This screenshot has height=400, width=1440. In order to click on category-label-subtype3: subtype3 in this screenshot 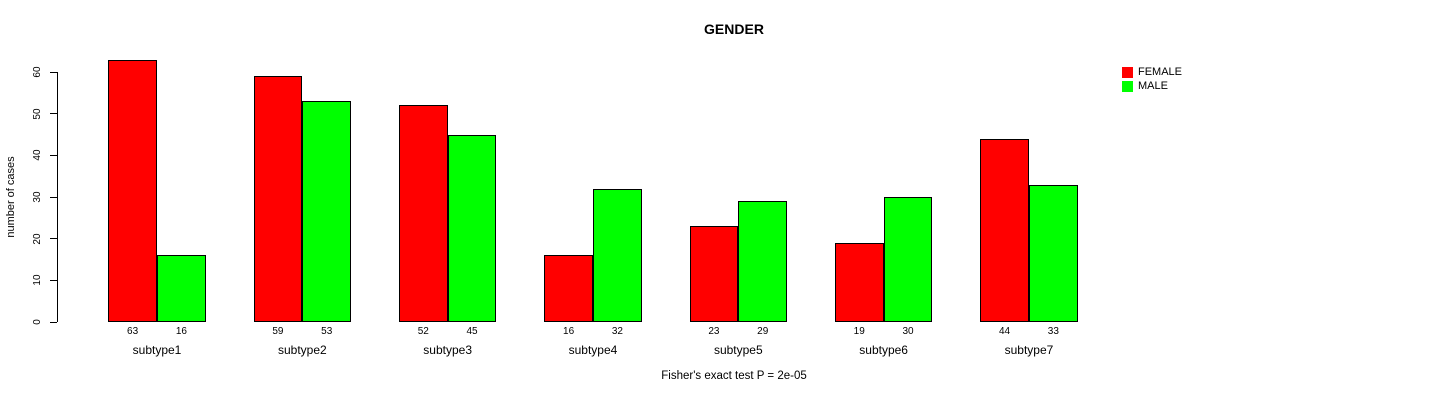, I will do `click(447, 350)`.